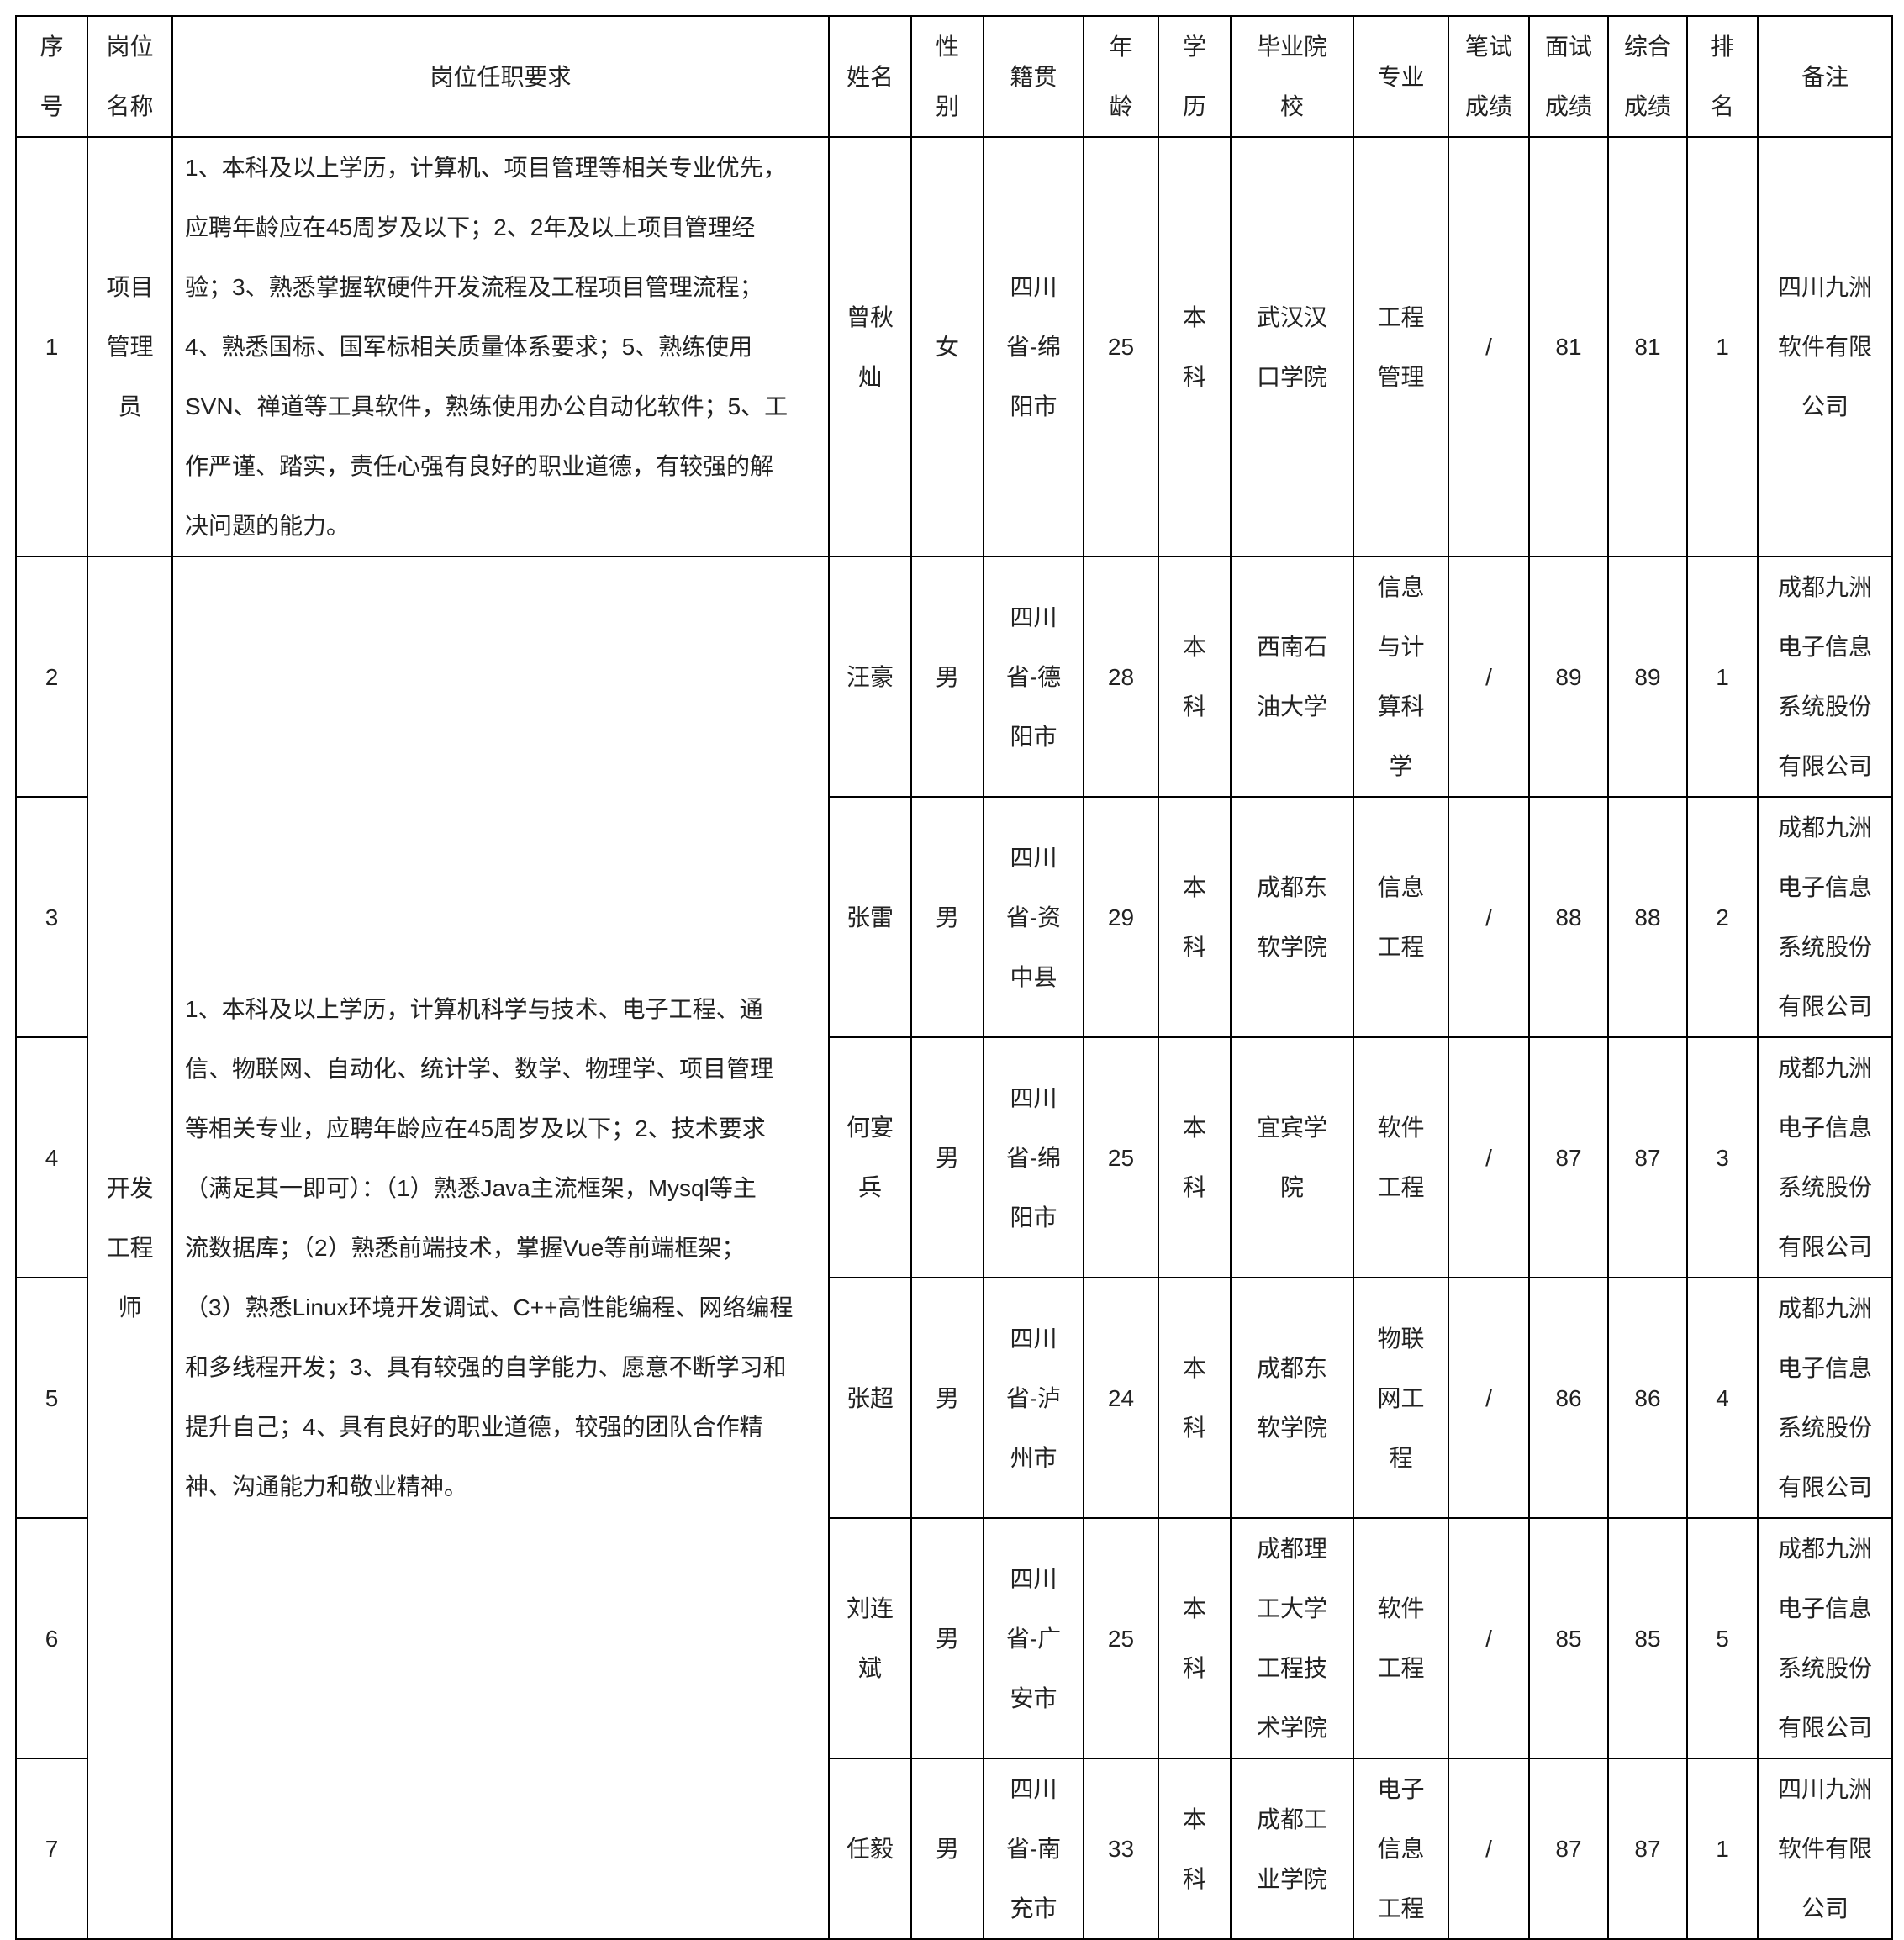  I want to click on cell-name: 刘连 斌, so click(870, 1638).